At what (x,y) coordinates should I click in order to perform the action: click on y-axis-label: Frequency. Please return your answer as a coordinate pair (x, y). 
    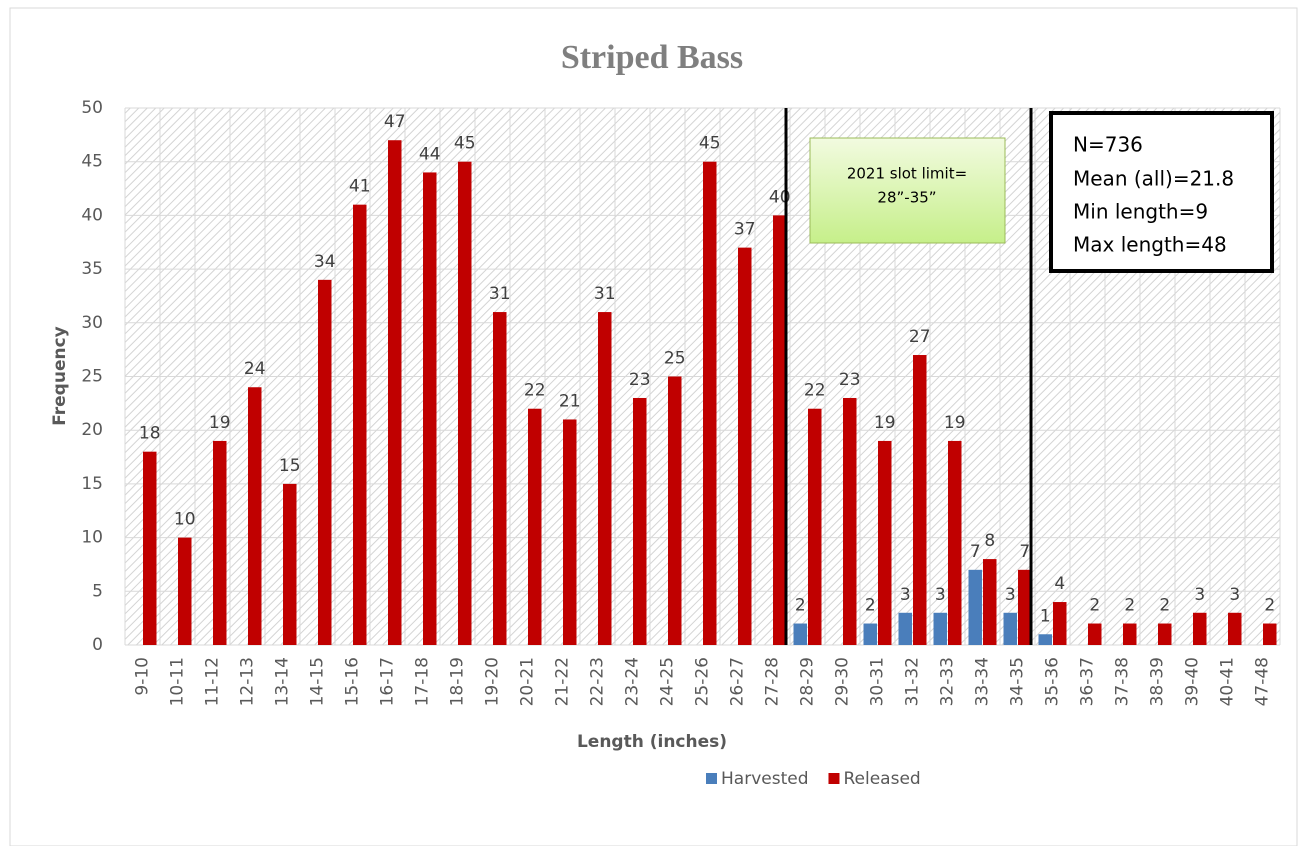
    Looking at the image, I should click on (60, 376).